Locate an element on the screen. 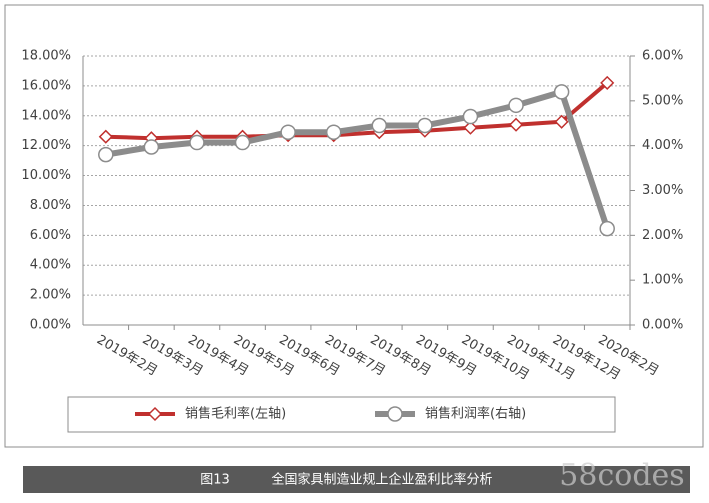 The width and height of the screenshot is (709, 503). y-tick-label: 0.00% is located at coordinates (50, 325).